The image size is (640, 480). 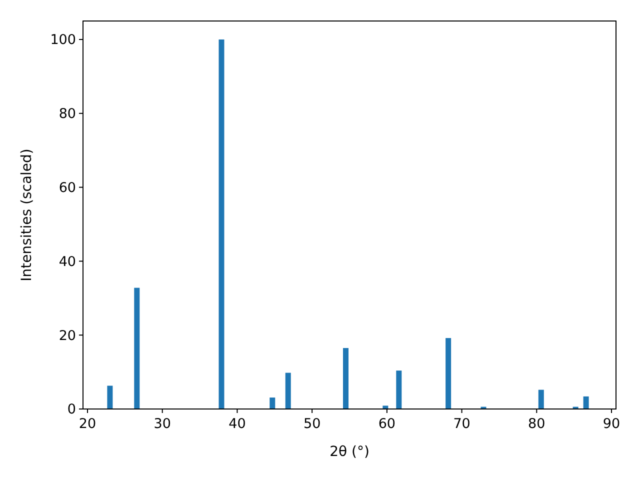 I want to click on y-tick-label: 0, so click(x=71, y=410).